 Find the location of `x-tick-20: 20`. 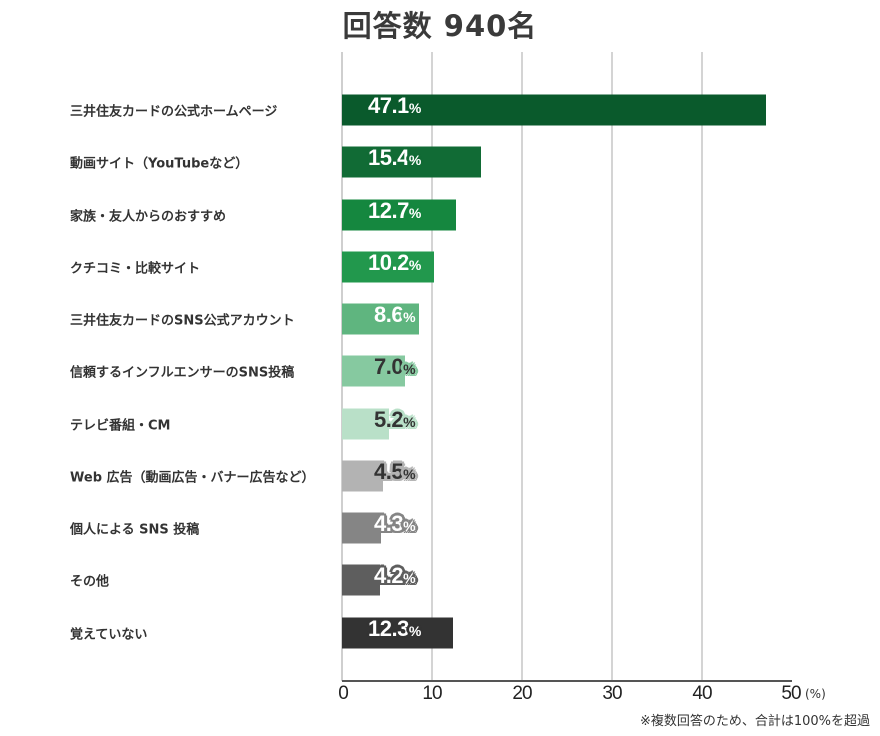

x-tick-20: 20 is located at coordinates (522, 693).